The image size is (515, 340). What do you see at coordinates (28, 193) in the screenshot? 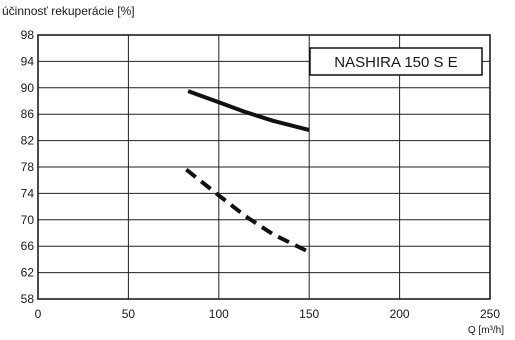
I see `y-tick-label-74: 74` at bounding box center [28, 193].